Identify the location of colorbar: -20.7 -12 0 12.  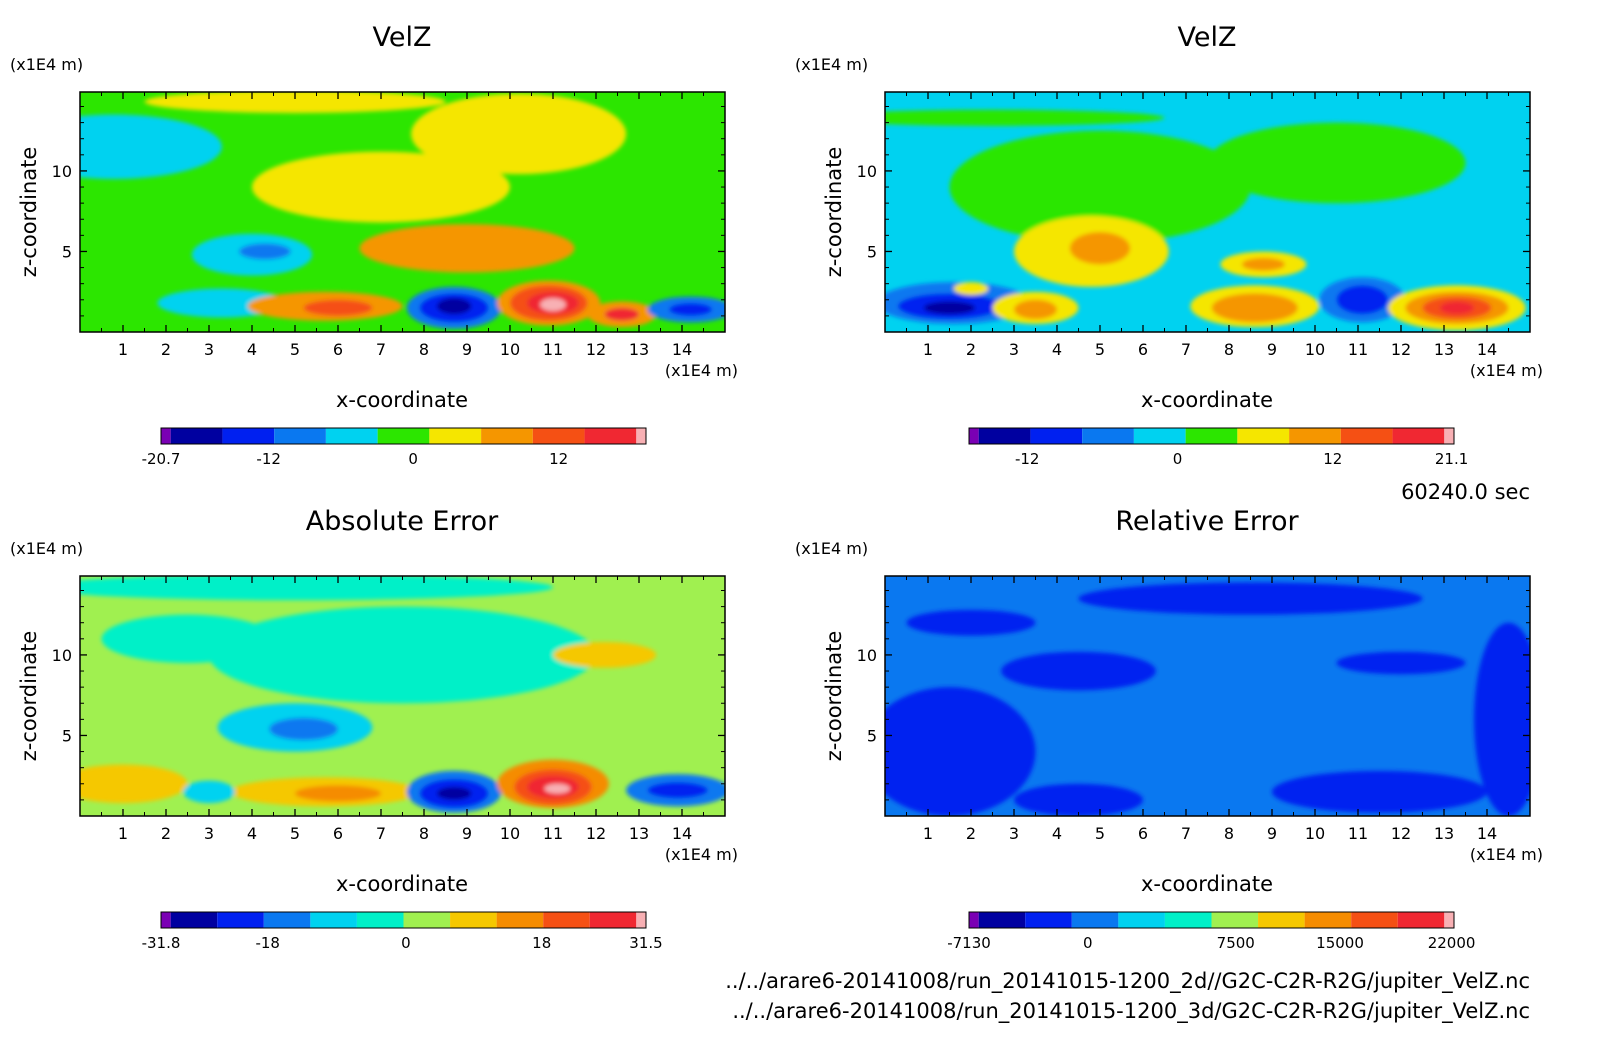
(394, 447).